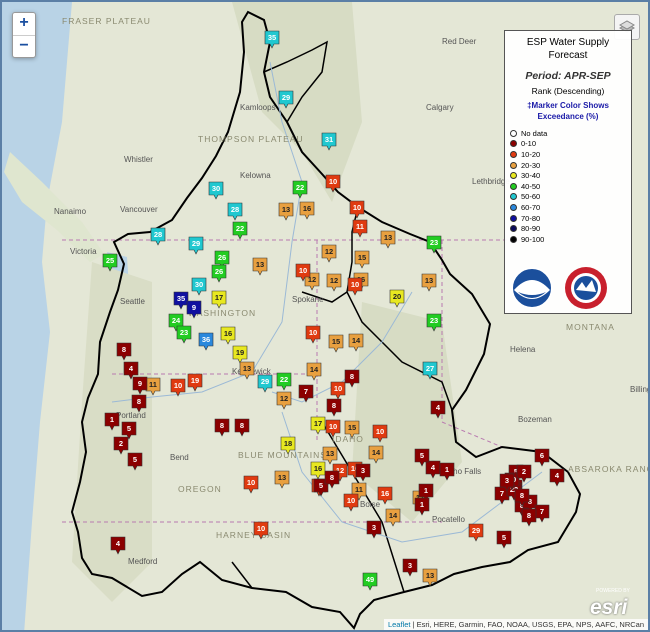  What do you see at coordinates (219, 273) in the screenshot?
I see `forecast-marker: 26` at bounding box center [219, 273].